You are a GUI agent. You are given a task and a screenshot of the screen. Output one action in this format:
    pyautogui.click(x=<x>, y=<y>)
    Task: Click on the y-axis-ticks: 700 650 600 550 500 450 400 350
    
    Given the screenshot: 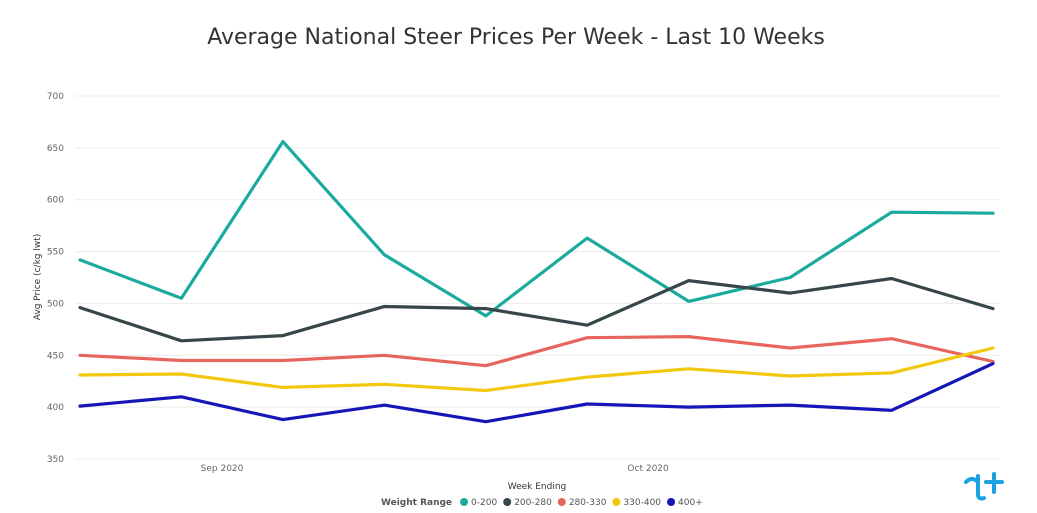 What is the action you would take?
    pyautogui.click(x=55, y=278)
    